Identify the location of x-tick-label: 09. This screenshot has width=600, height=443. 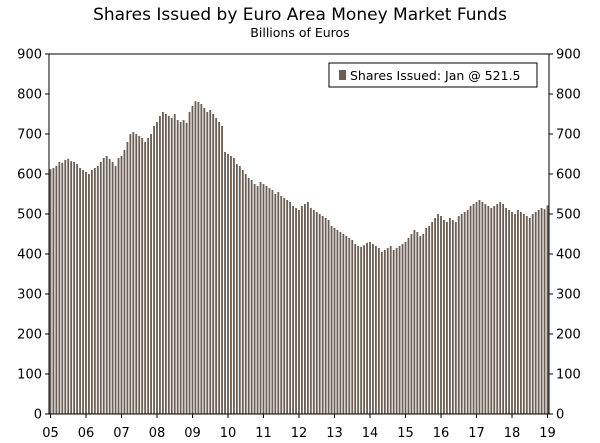
(192, 433).